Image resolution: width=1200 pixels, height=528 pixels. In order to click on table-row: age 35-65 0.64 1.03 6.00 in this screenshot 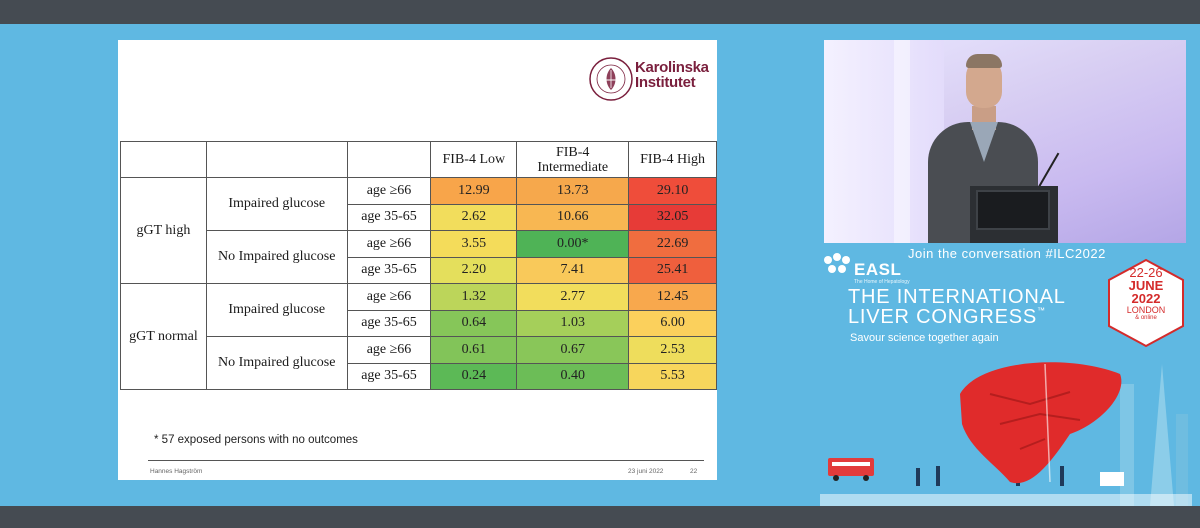, I will do `click(419, 323)`.